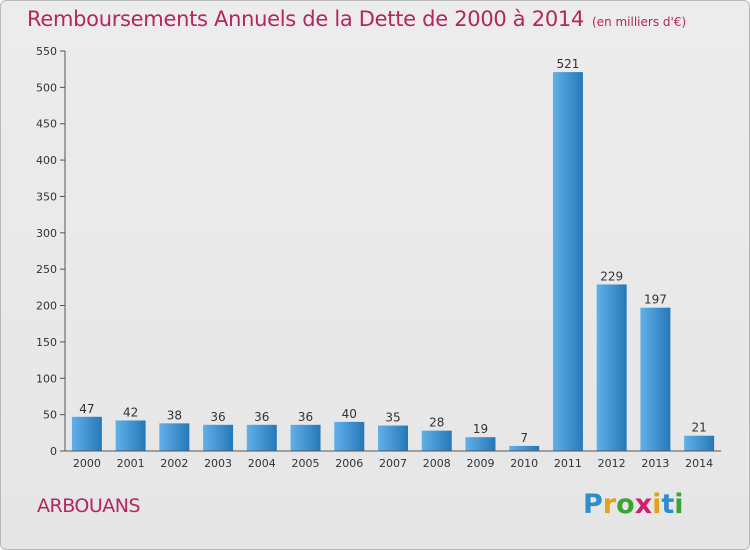  Describe the element at coordinates (524, 438) in the screenshot. I see `data-label-2010: 7` at that location.